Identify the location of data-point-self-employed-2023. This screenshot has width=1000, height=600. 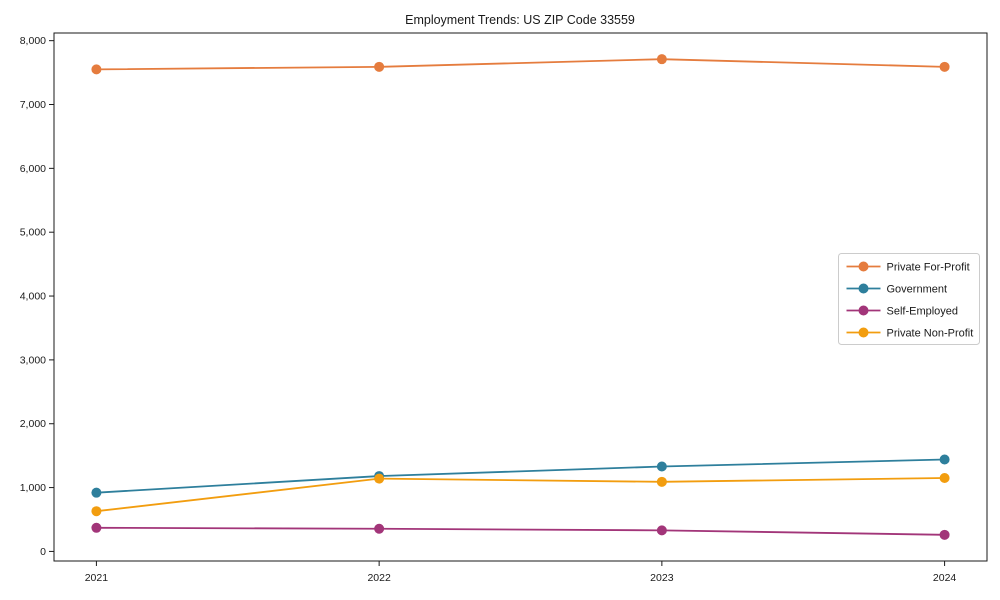
(661, 530).